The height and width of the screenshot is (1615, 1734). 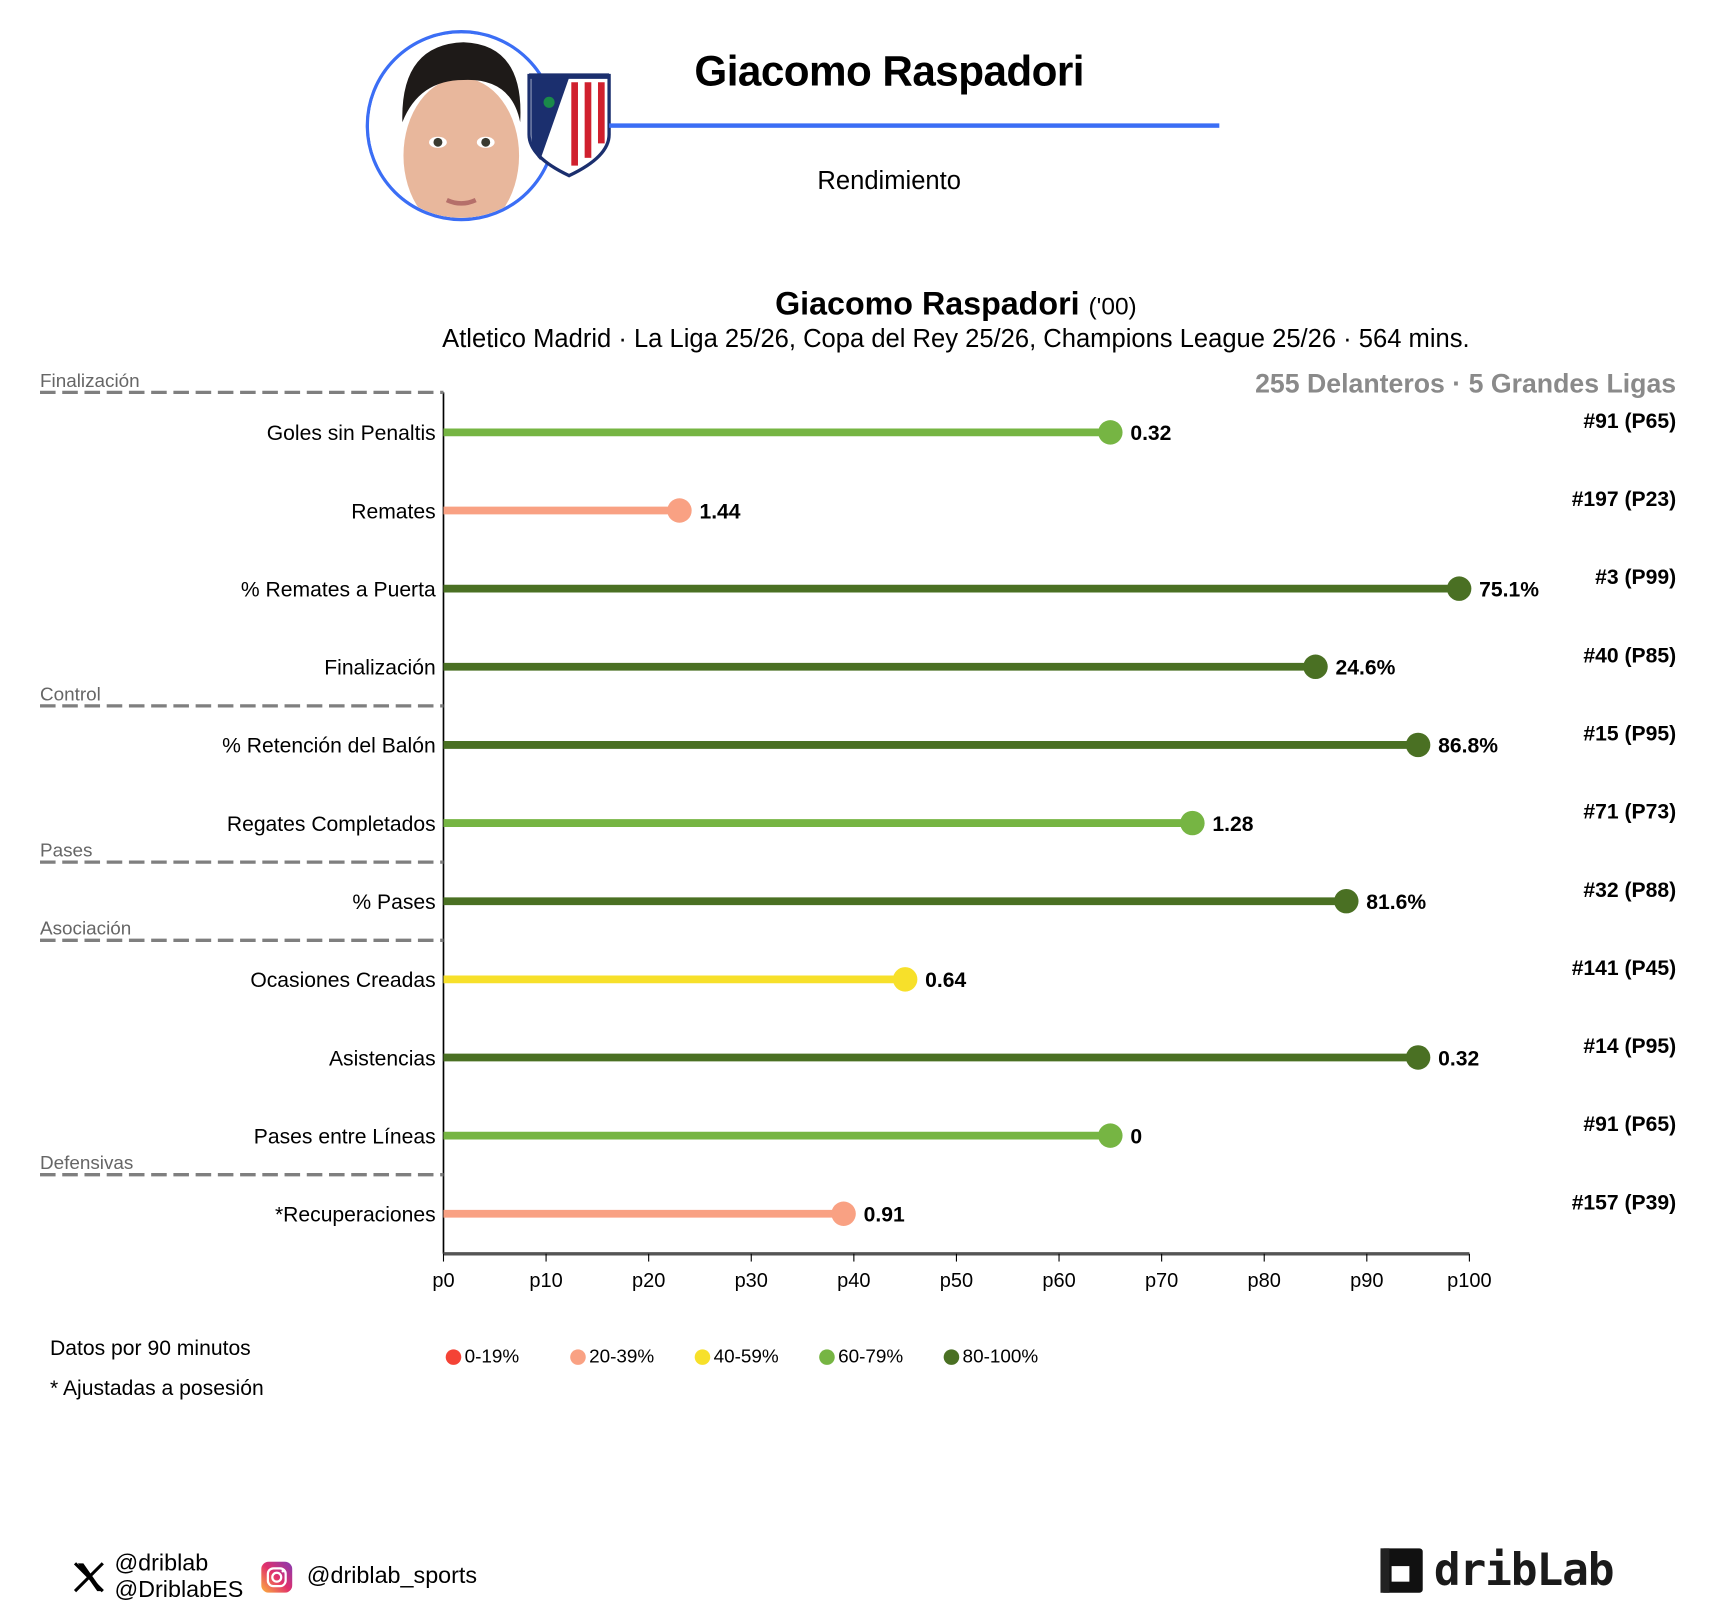 I want to click on x-tick-label: p10, so click(x=545, y=1281).